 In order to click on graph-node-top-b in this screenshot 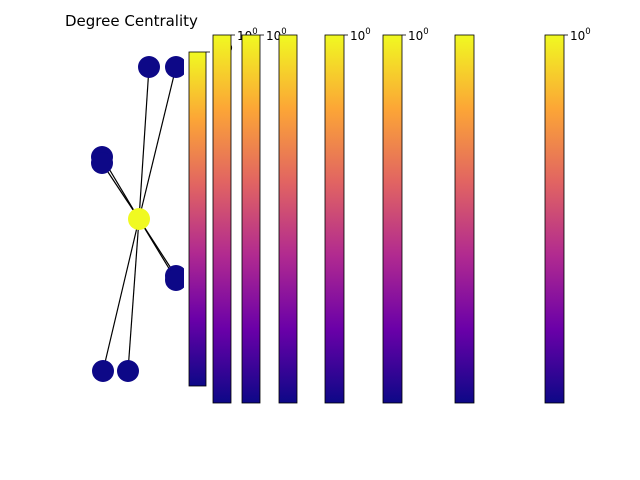, I will do `click(174, 67)`.